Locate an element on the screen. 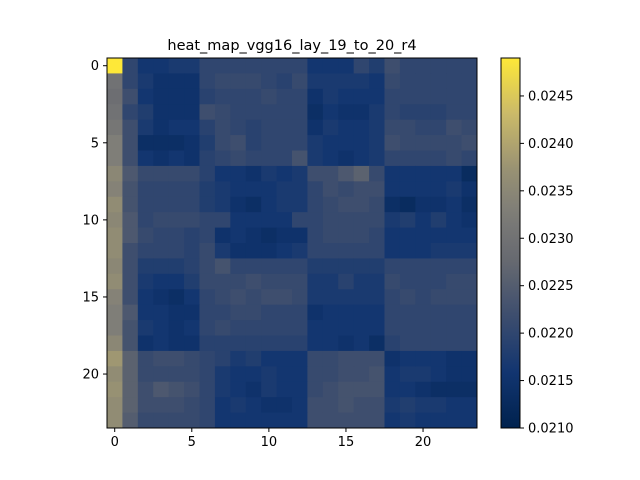 This screenshot has height=480, width=640. x-tick-label: 10 is located at coordinates (269, 442).